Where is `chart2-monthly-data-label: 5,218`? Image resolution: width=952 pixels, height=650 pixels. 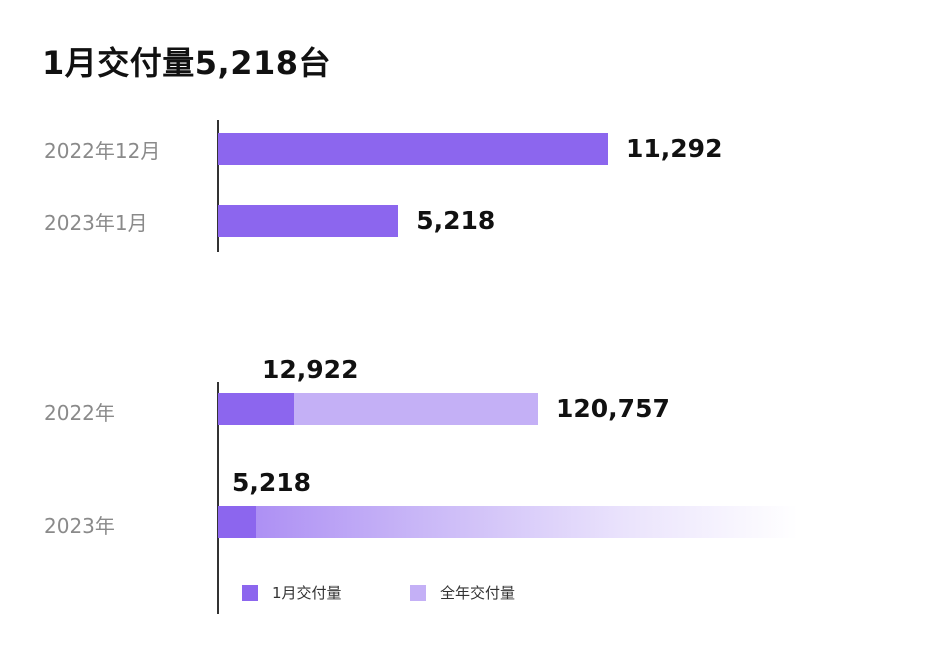 chart2-monthly-data-label: 5,218 is located at coordinates (272, 482).